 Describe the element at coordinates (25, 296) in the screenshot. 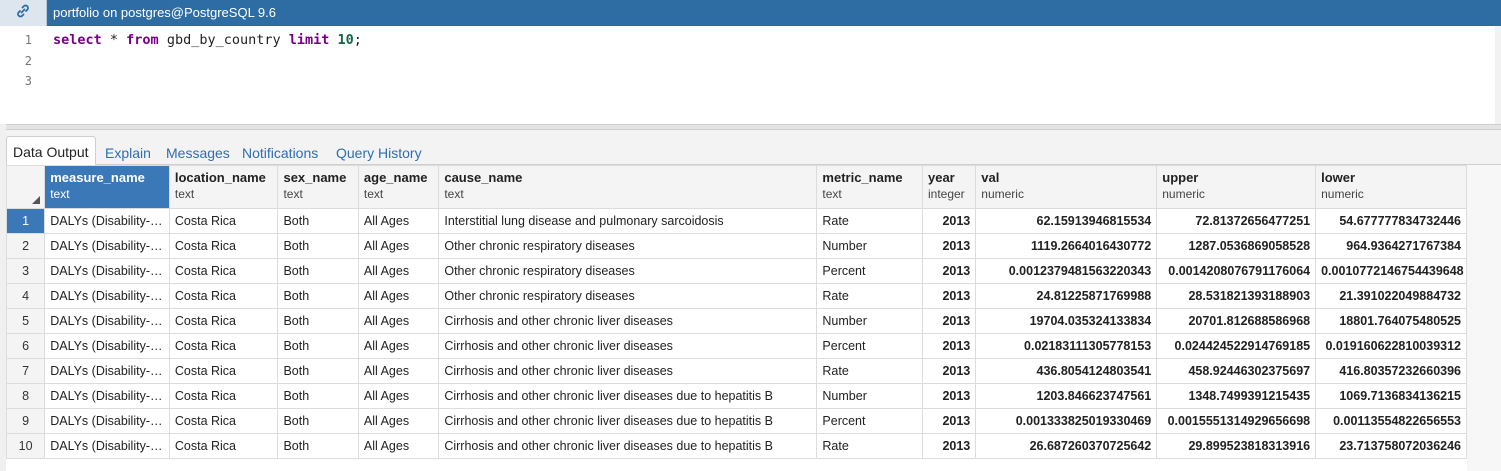

I see `row-number: 4` at that location.